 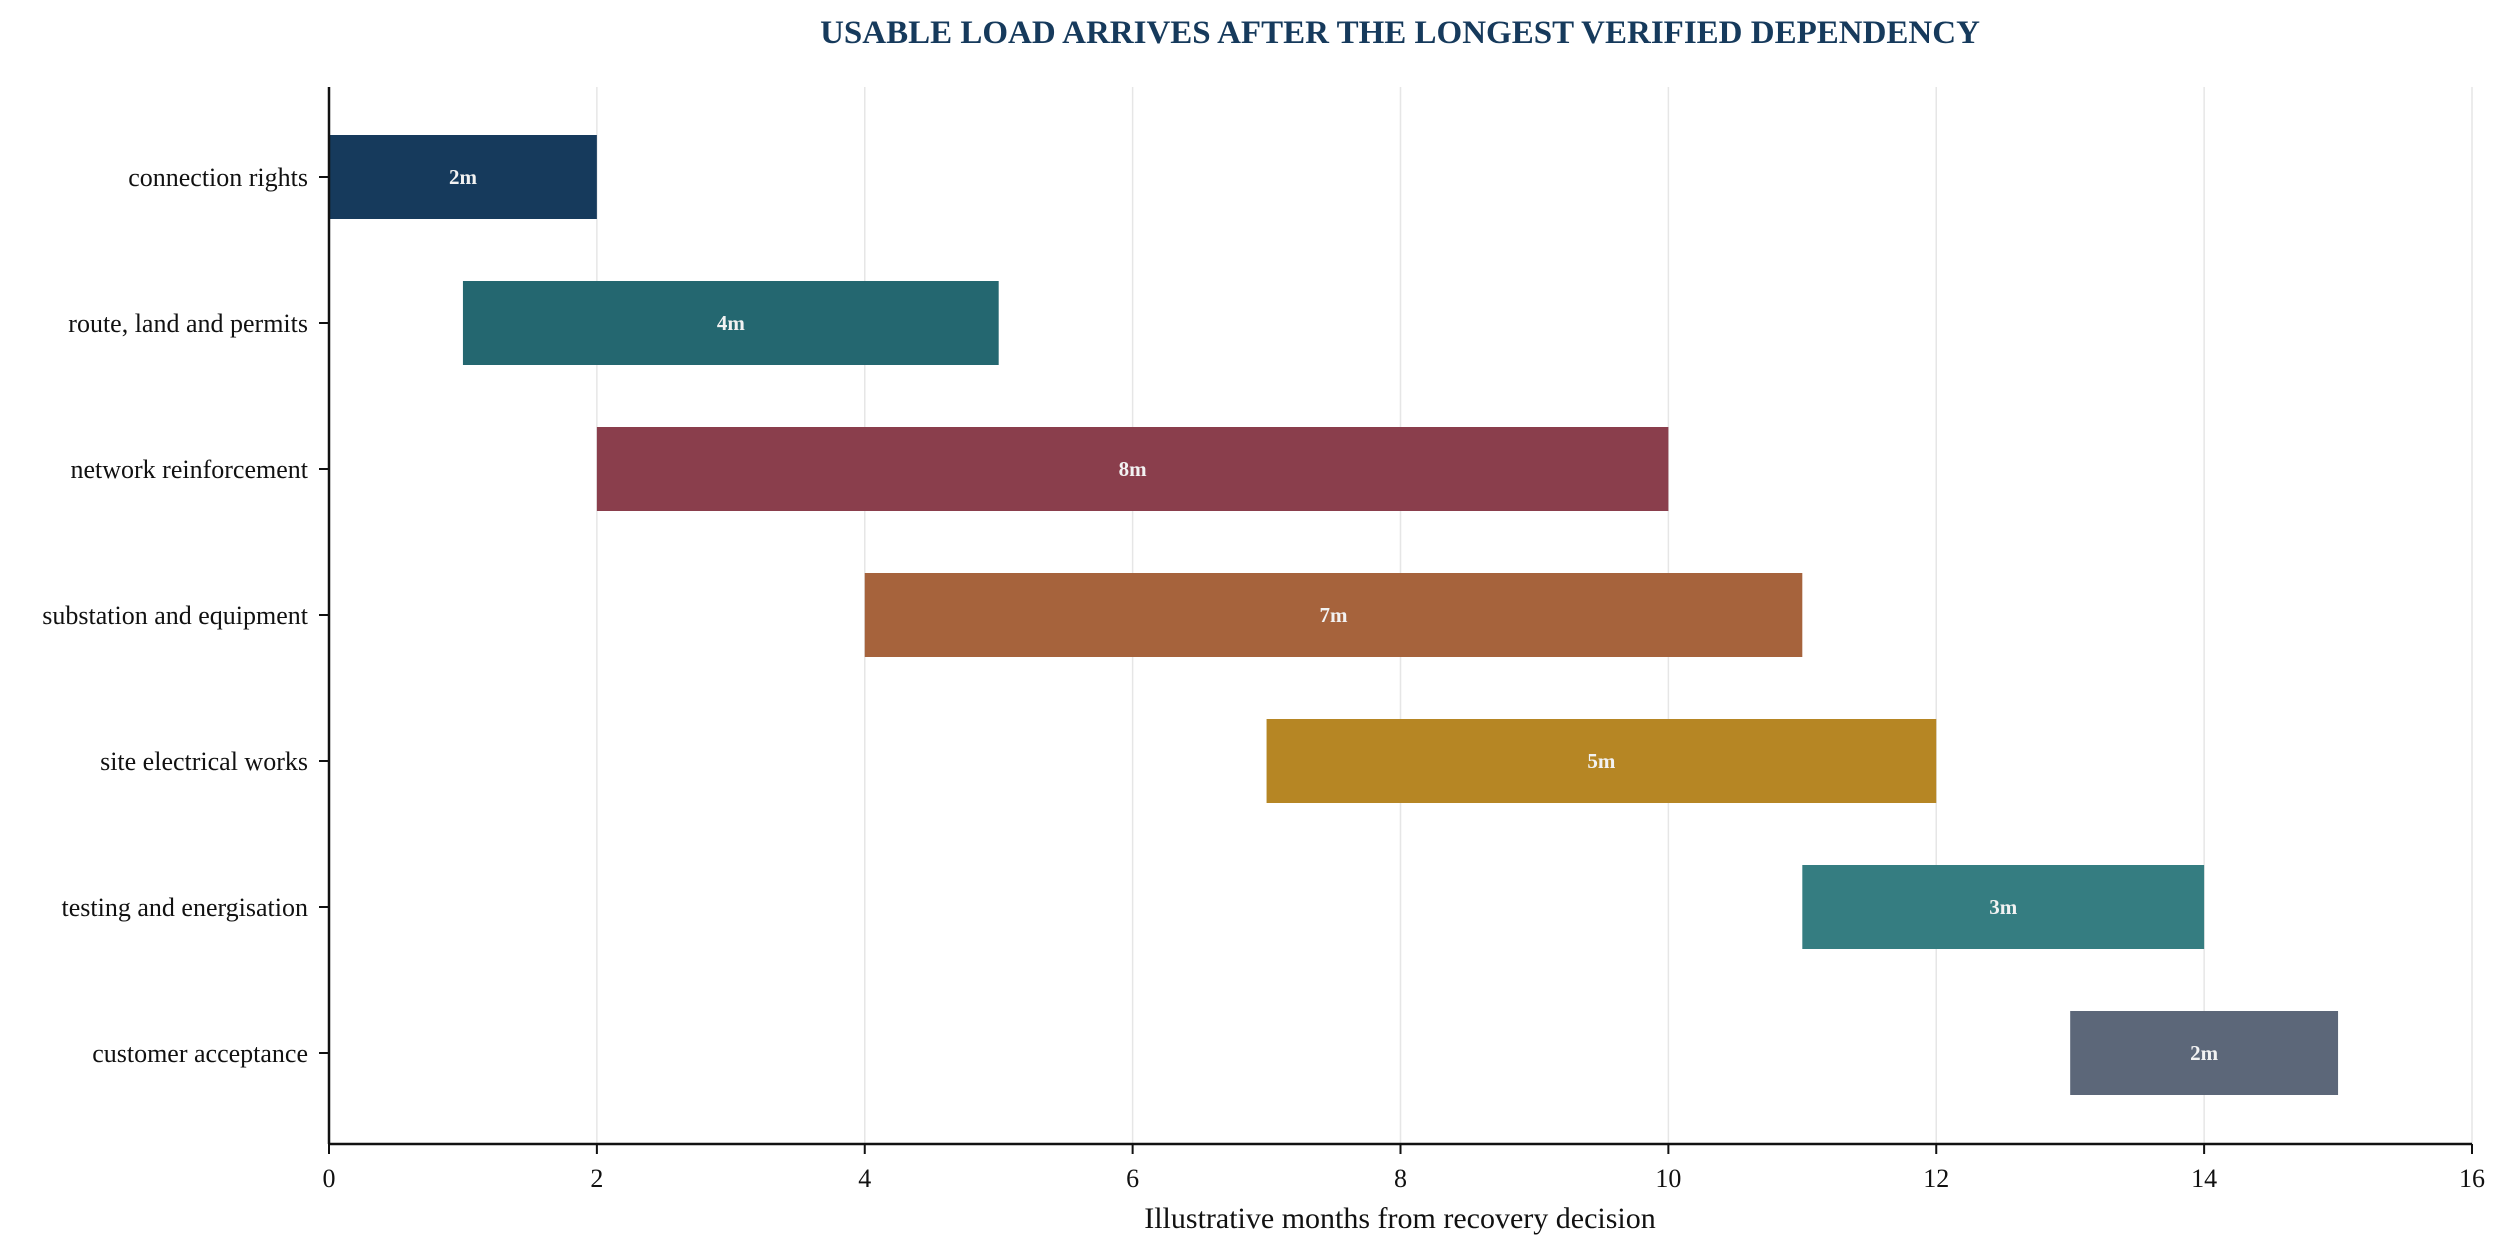 What do you see at coordinates (185, 907) in the screenshot?
I see `y-tick-label-6: testing and energisation` at bounding box center [185, 907].